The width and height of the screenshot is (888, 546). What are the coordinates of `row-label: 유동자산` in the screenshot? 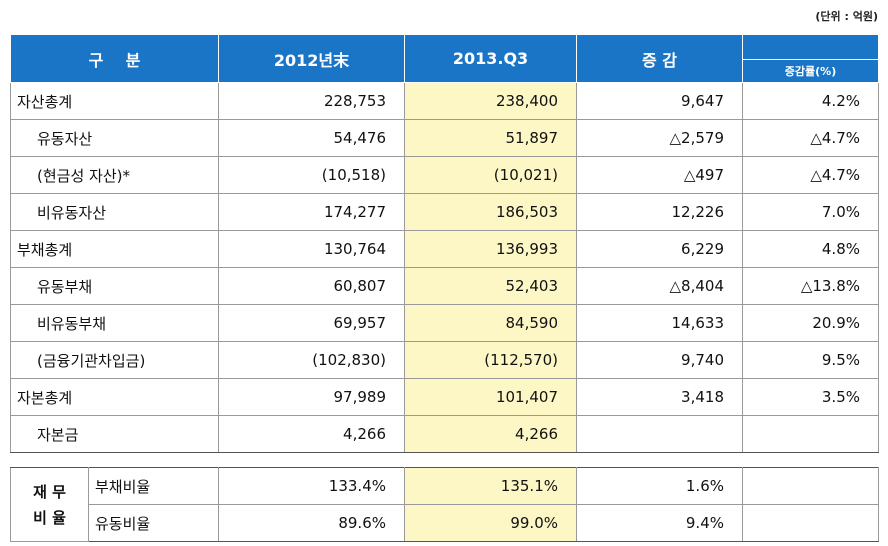 It's located at (114, 138).